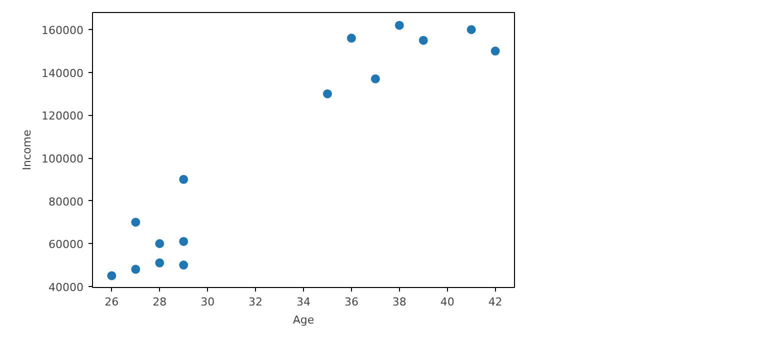 The image size is (777, 346). Describe the element at coordinates (66, 287) in the screenshot. I see `y-tick-label: 40000` at that location.